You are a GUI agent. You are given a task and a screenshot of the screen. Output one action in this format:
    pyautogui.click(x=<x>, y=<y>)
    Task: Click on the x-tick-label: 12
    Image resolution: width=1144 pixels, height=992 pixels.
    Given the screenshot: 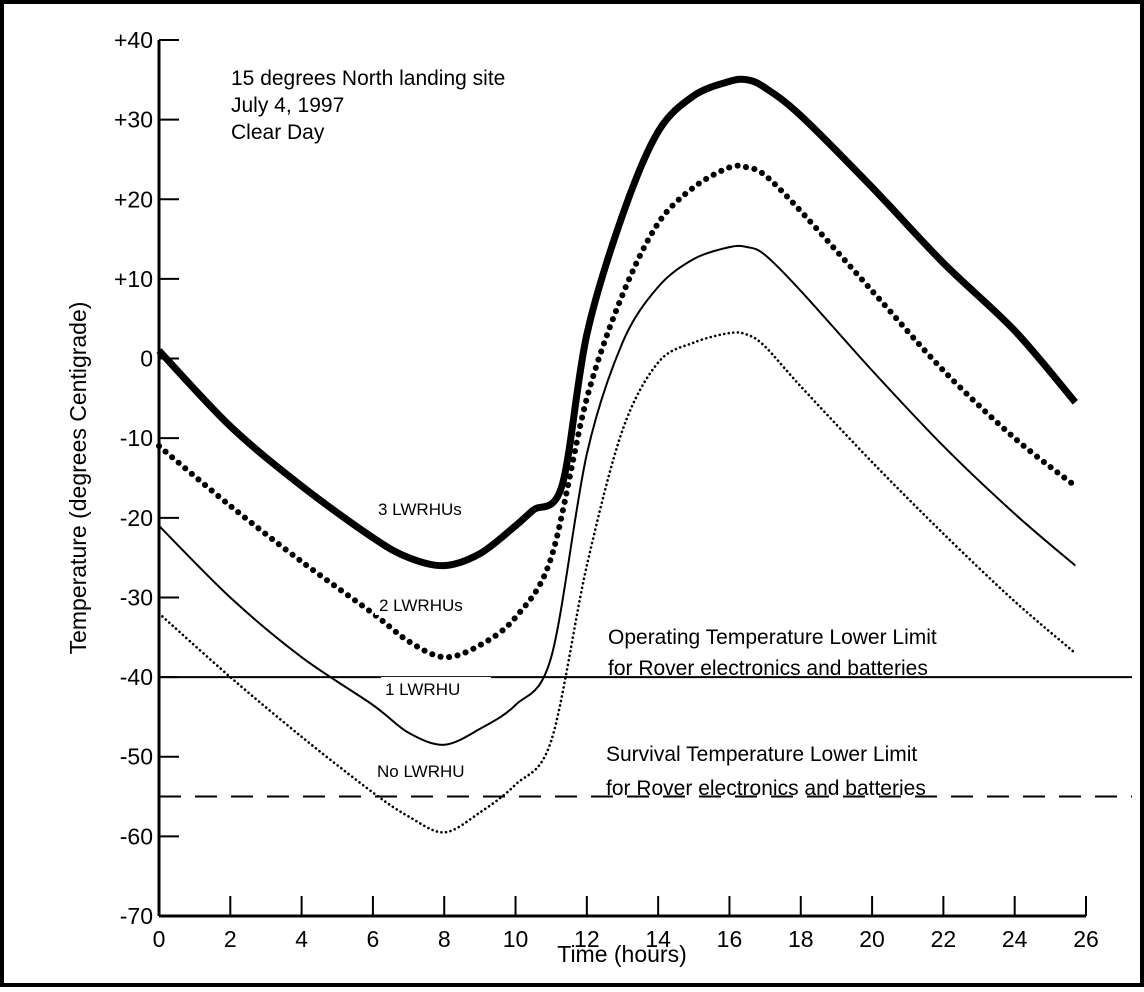 What is the action you would take?
    pyautogui.click(x=587, y=939)
    